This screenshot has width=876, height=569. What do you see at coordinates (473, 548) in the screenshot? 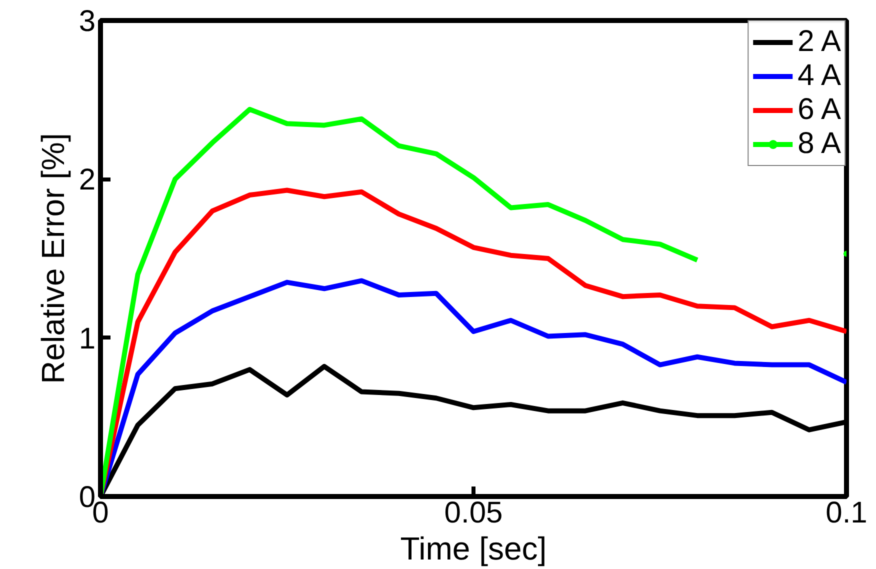
I see `x-axis-title: Time [sec]` at bounding box center [473, 548].